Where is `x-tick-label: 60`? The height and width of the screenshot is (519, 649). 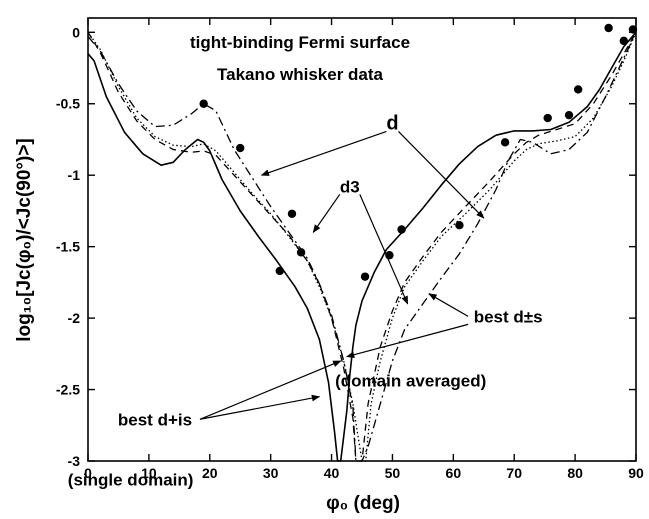 x-tick-label: 60 is located at coordinates (454, 473).